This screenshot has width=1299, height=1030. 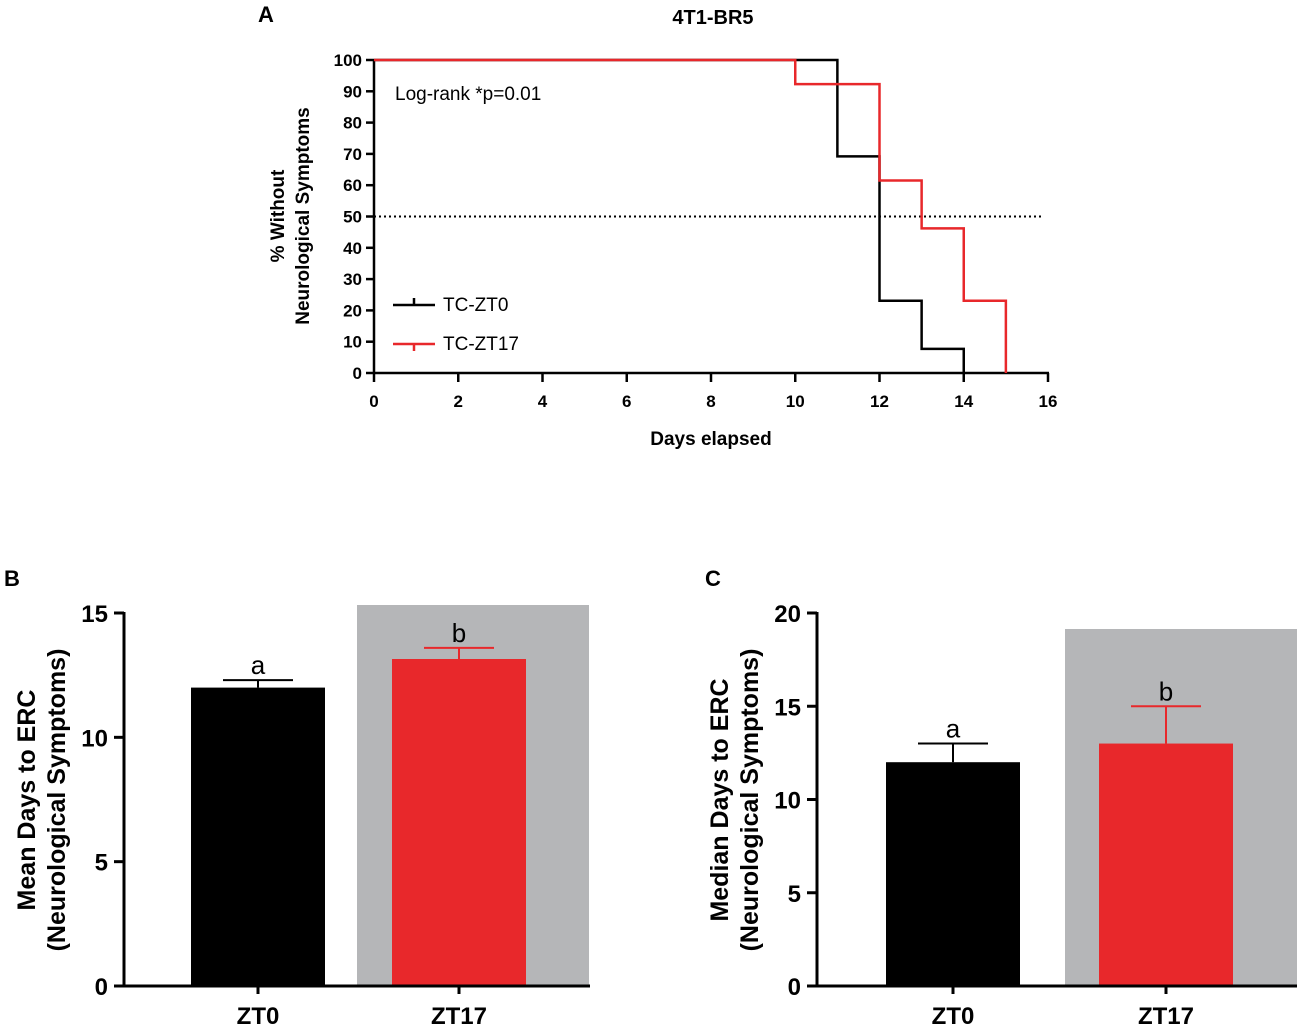 What do you see at coordinates (794, 894) in the screenshot?
I see `c-y-tick-label: 5` at bounding box center [794, 894].